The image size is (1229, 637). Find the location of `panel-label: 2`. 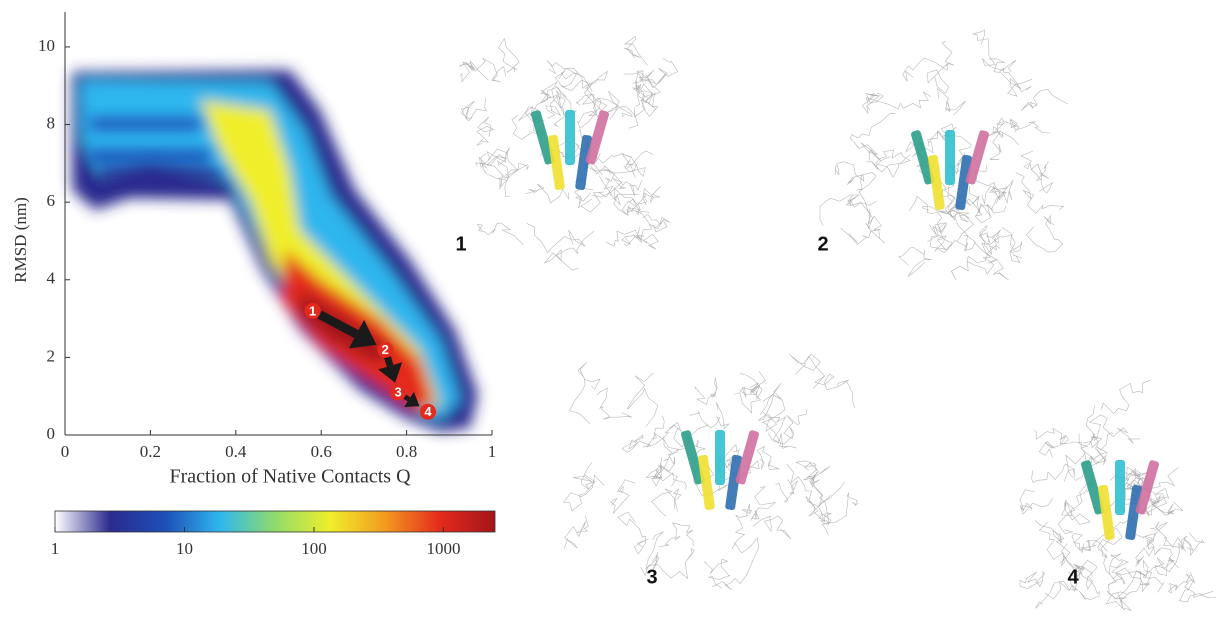

panel-label: 2 is located at coordinates (822, 244).